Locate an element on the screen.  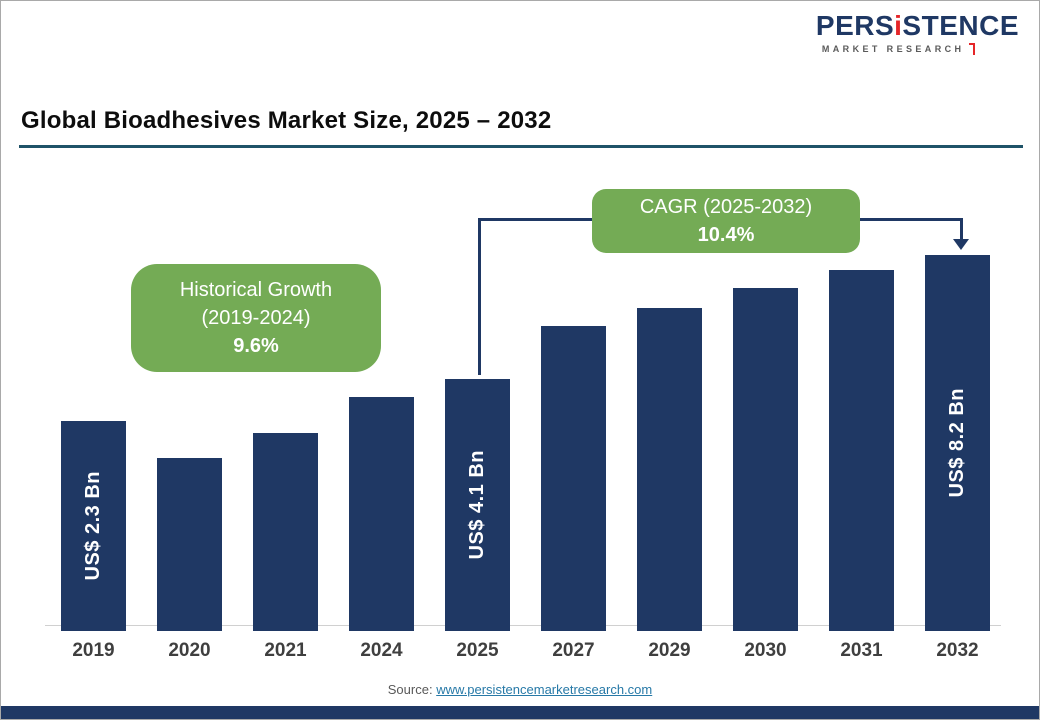
bar-column-2032: US$ 8.2 Bn 2032 is located at coordinates (957, 458).